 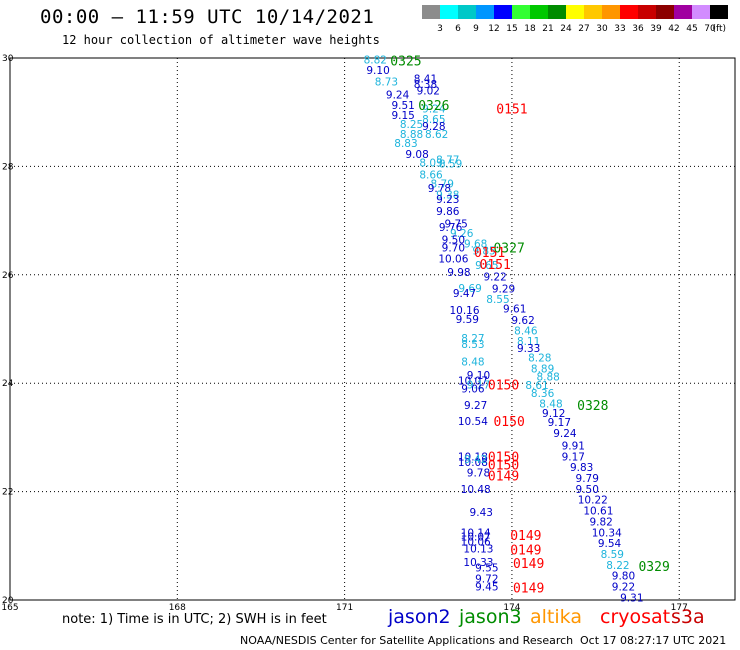 What do you see at coordinates (476, 490) in the screenshot?
I see `wave-height-label: 10.48` at bounding box center [476, 490].